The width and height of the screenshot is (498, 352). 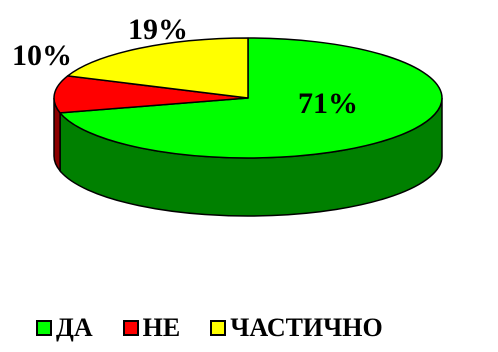 I want to click on data-label-ne: 10%, so click(x=42, y=55).